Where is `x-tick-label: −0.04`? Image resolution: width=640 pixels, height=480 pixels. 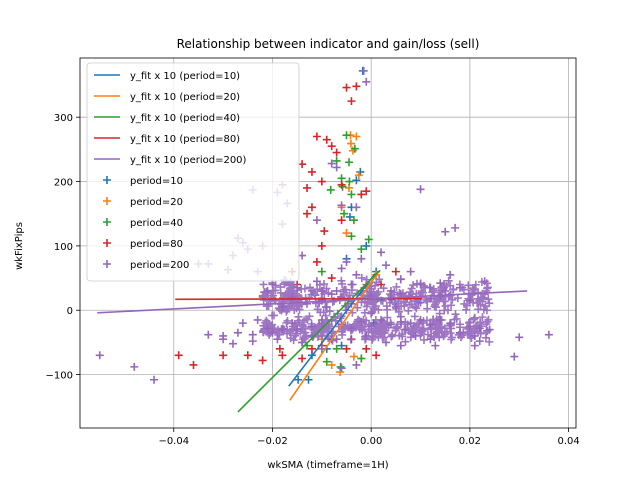 x-tick-label: −0.04 is located at coordinates (173, 441).